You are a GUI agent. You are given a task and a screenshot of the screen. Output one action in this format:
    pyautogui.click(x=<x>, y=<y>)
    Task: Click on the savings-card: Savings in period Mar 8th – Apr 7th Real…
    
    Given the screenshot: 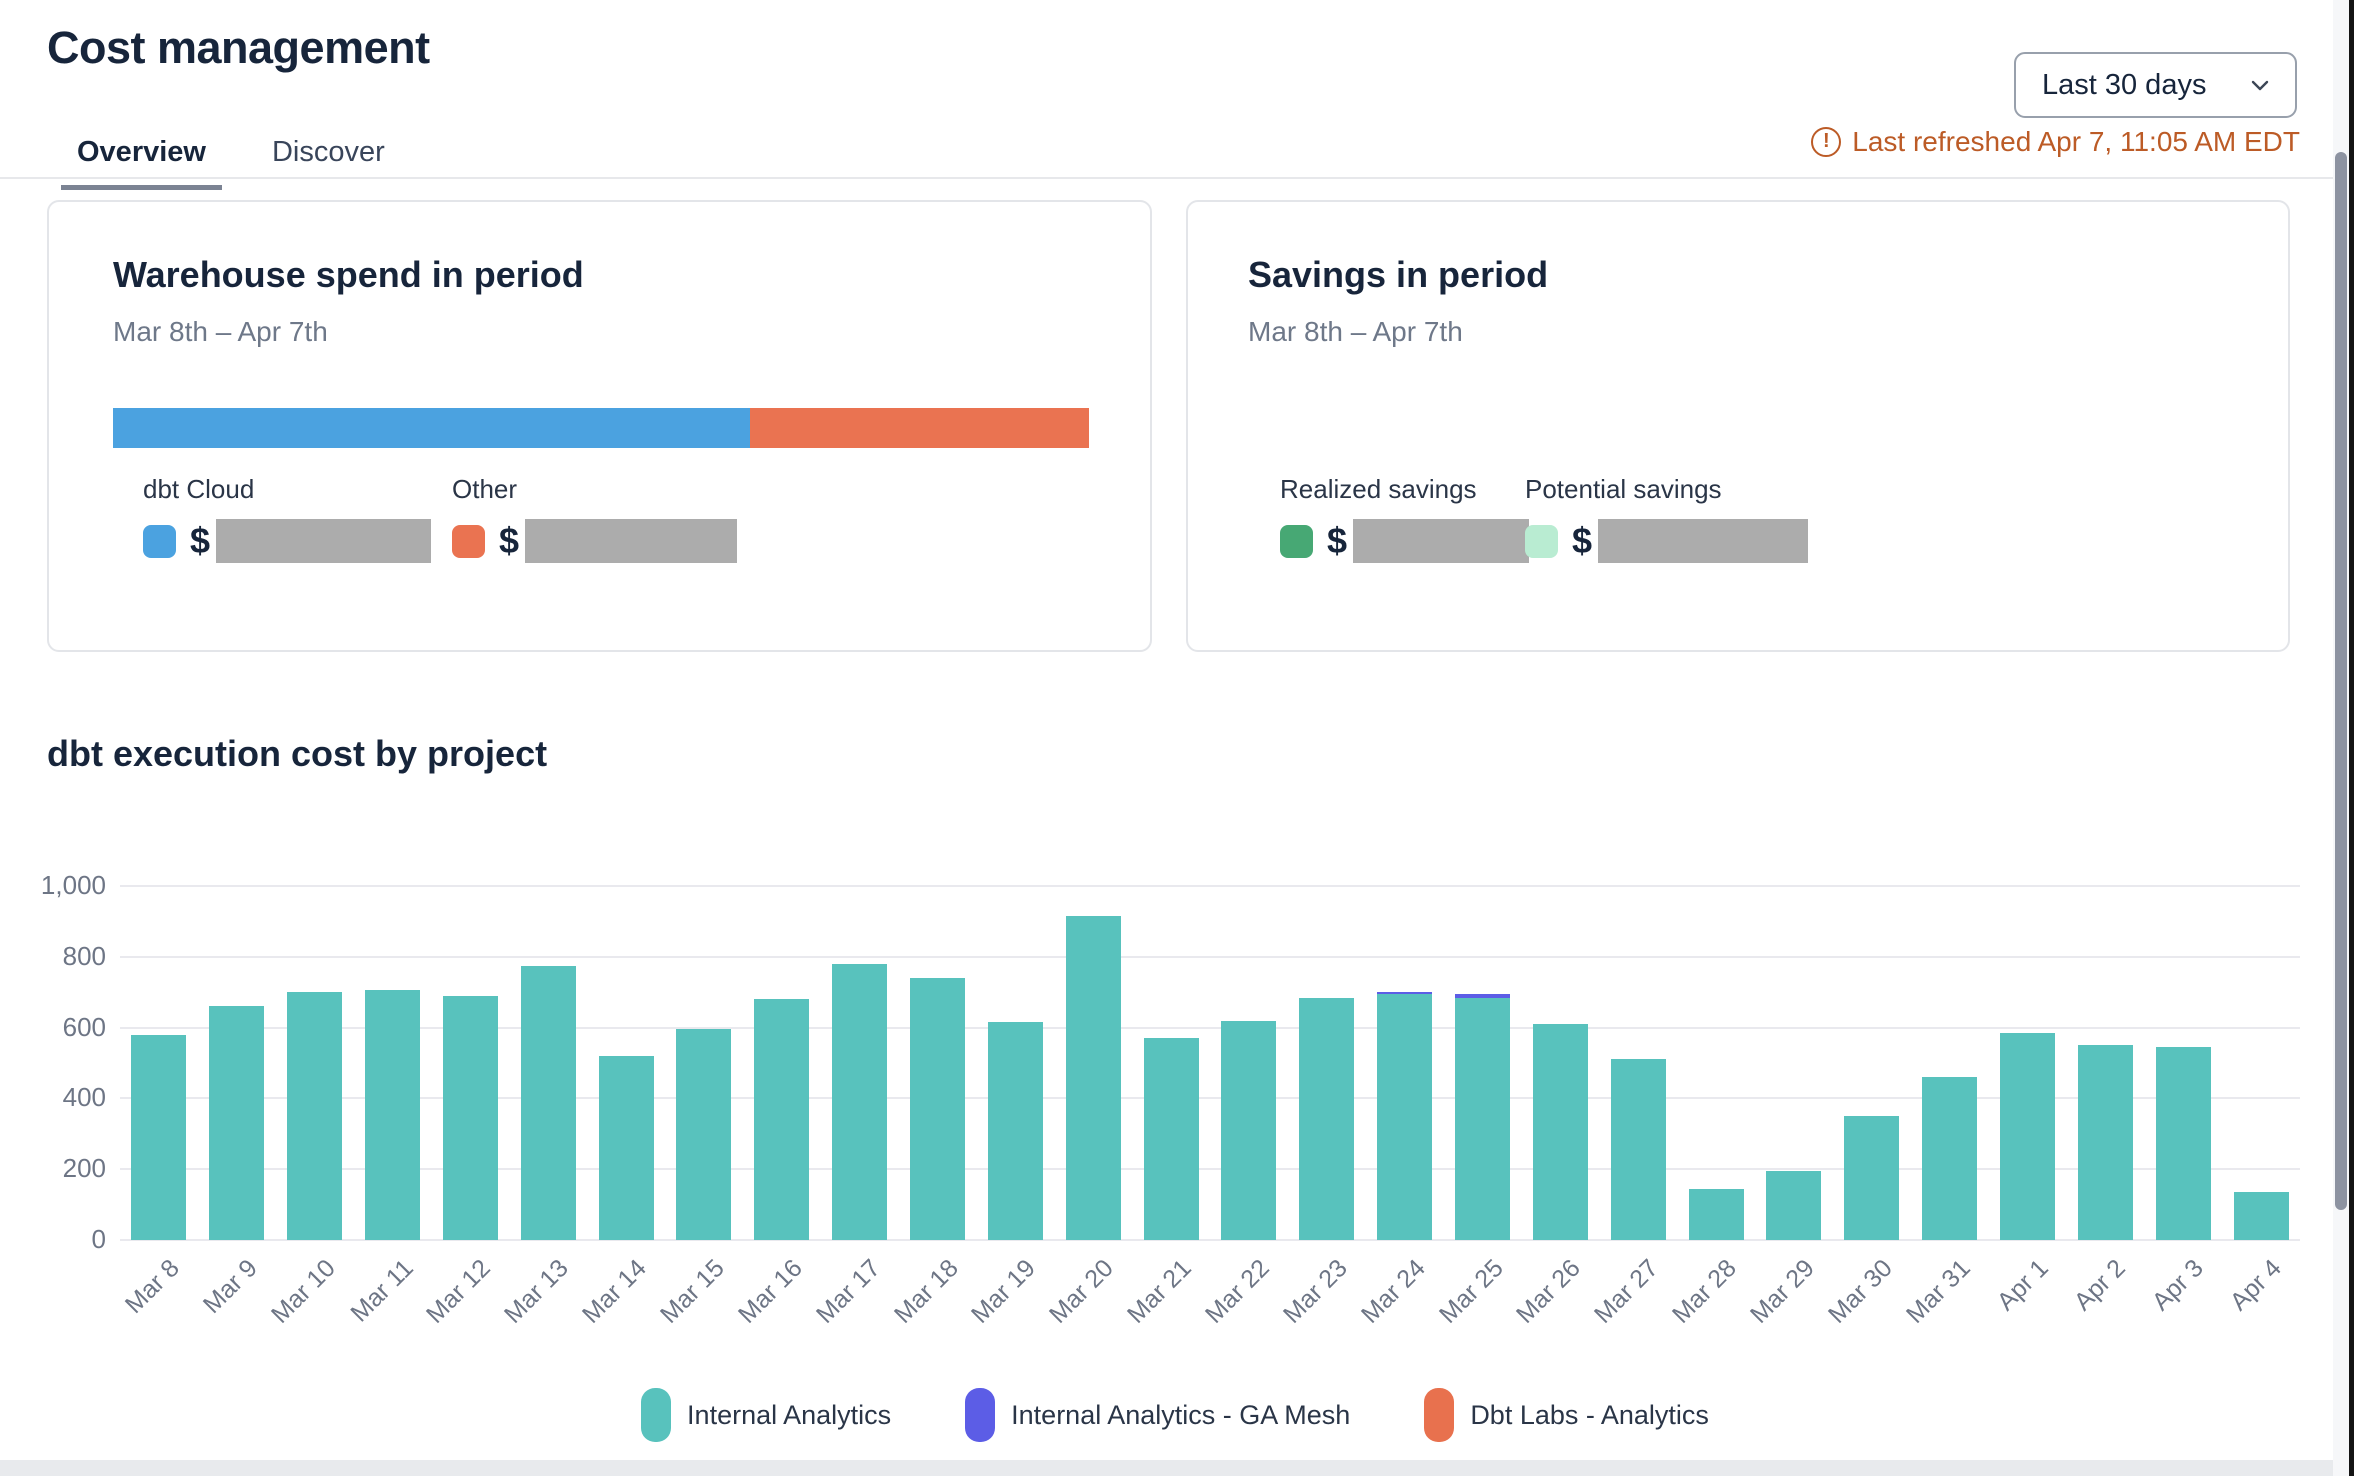 What is the action you would take?
    pyautogui.click(x=1738, y=426)
    